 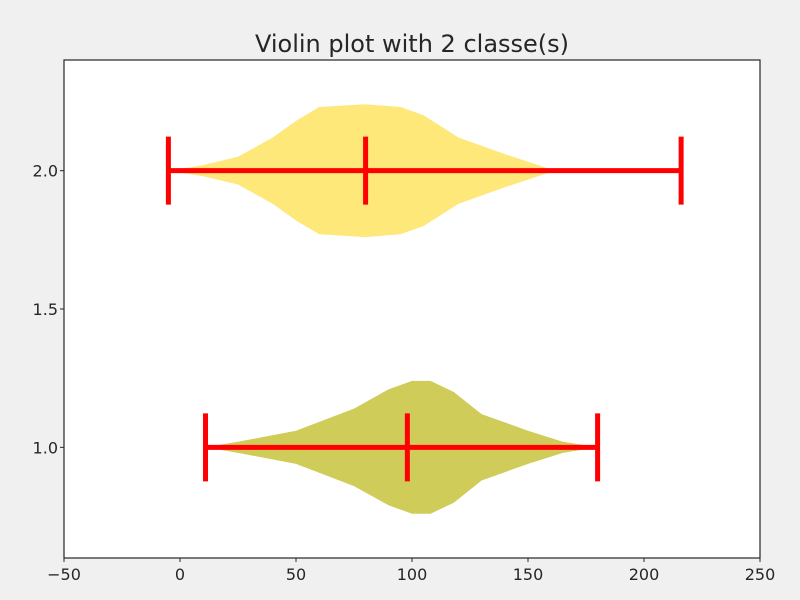 What do you see at coordinates (180, 574) in the screenshot?
I see `x-tick-label: 0` at bounding box center [180, 574].